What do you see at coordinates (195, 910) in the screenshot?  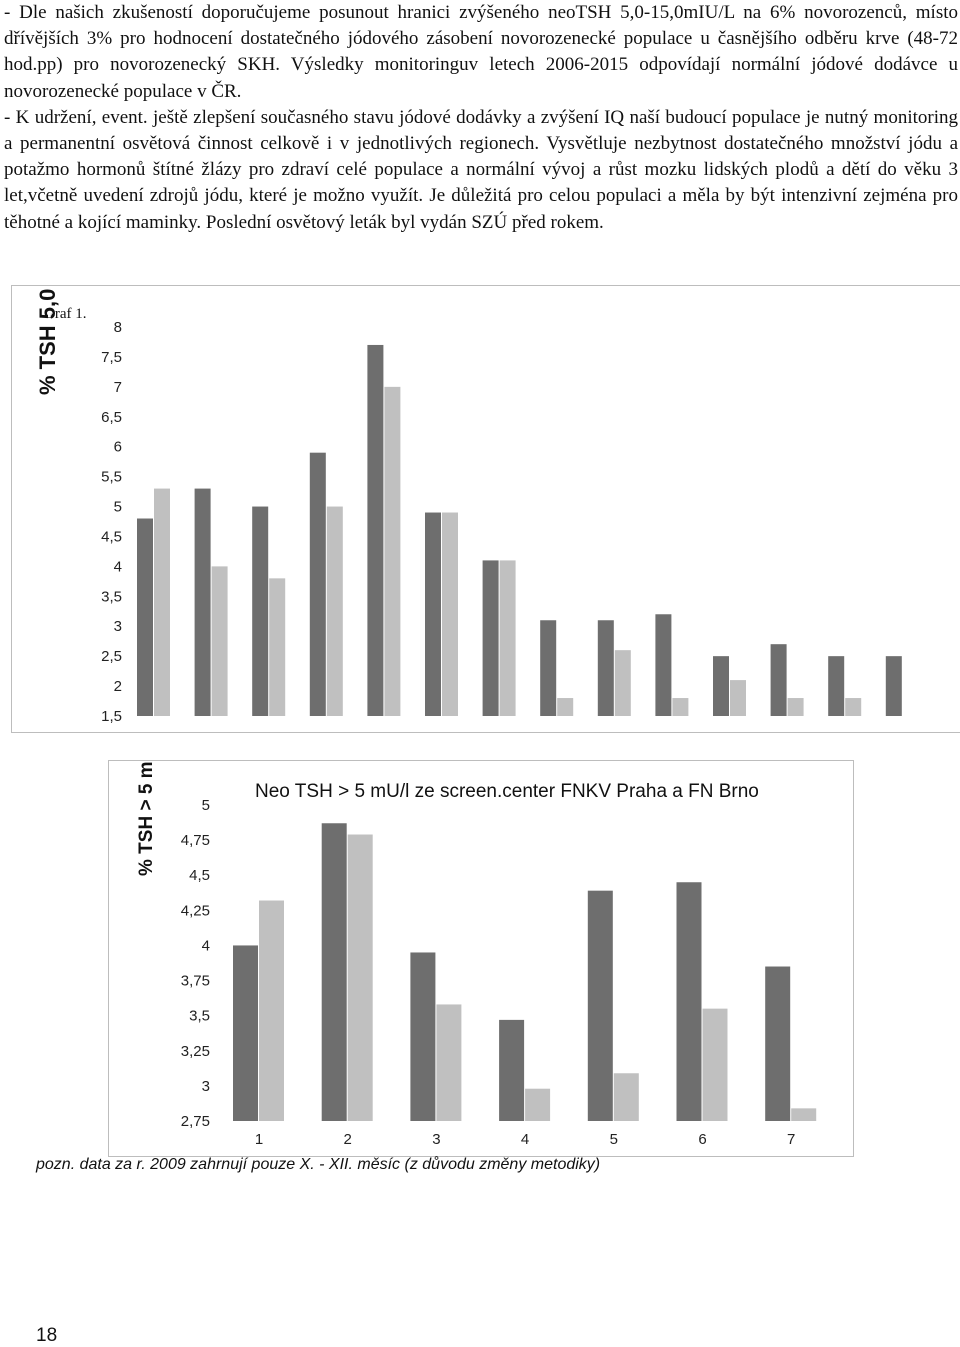 I see `y-tick-label: 4,25` at bounding box center [195, 910].